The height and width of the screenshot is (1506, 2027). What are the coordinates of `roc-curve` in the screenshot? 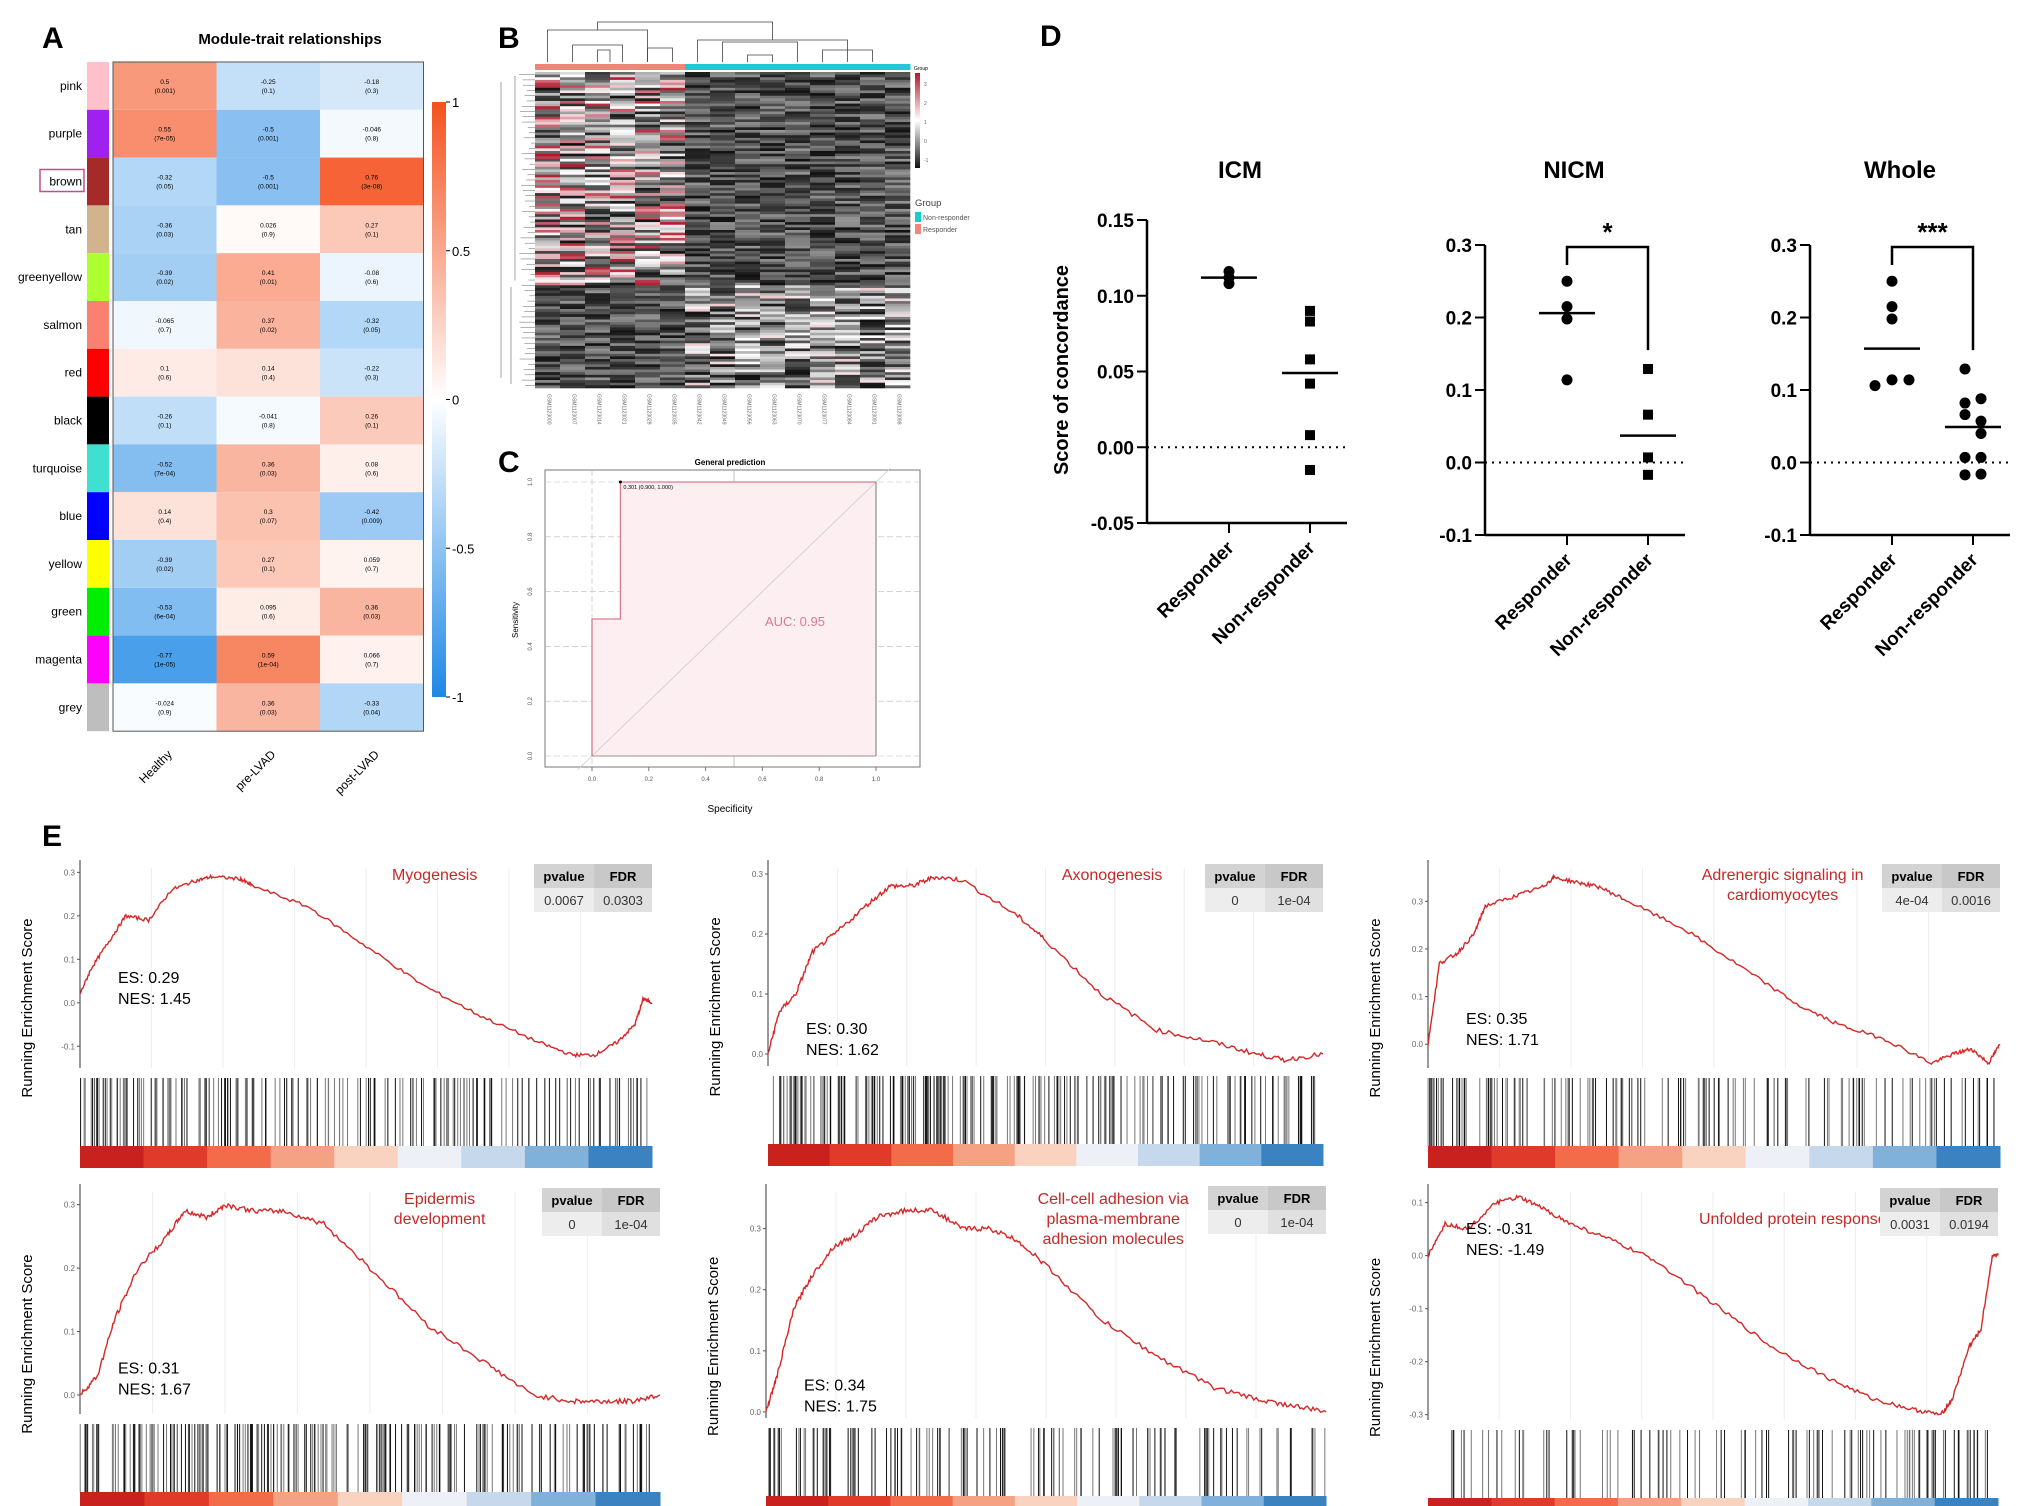 It's located at (733, 618).